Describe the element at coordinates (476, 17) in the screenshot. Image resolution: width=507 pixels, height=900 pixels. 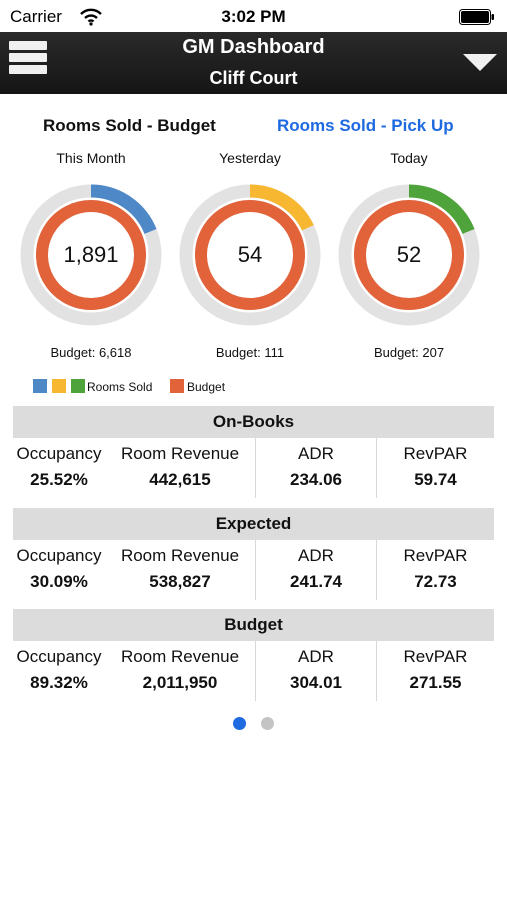
I see `battery-icon` at that location.